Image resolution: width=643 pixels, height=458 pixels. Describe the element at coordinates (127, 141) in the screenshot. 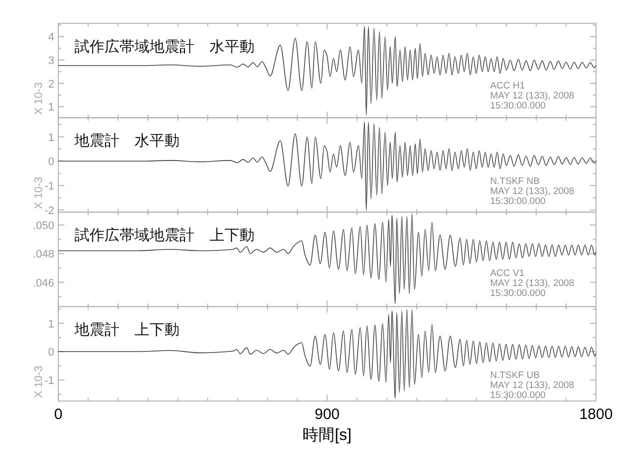

I see `panel-title: 地震計 水平動` at that location.